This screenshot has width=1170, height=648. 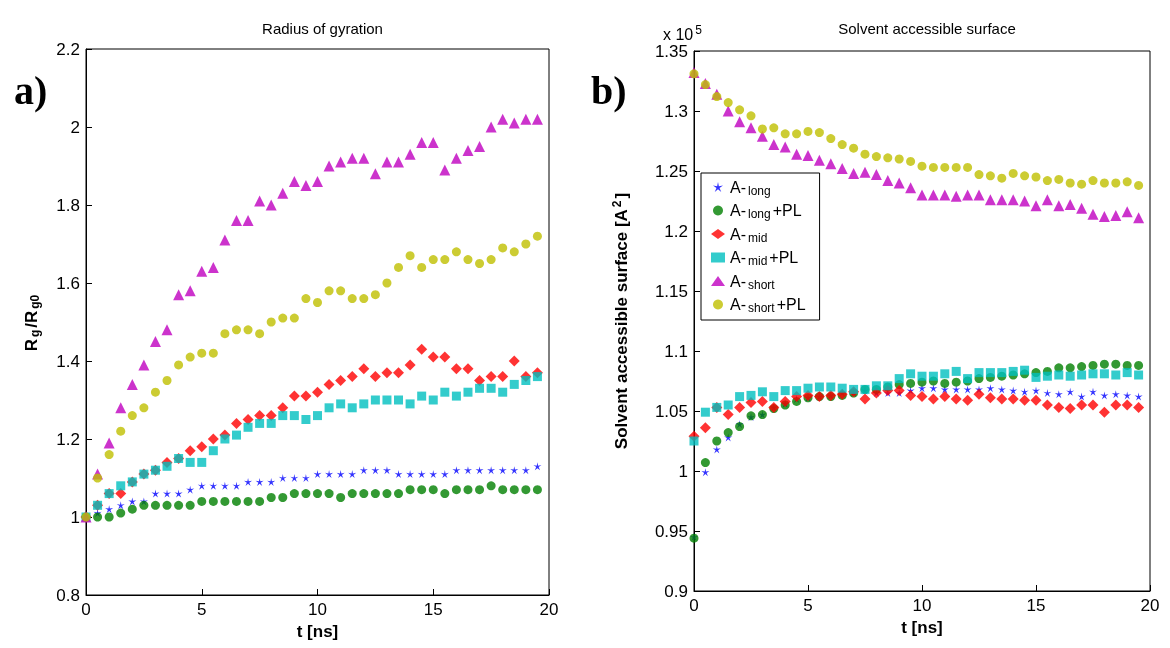 I want to click on y-tick-label: 1.1, so click(x=676, y=351).